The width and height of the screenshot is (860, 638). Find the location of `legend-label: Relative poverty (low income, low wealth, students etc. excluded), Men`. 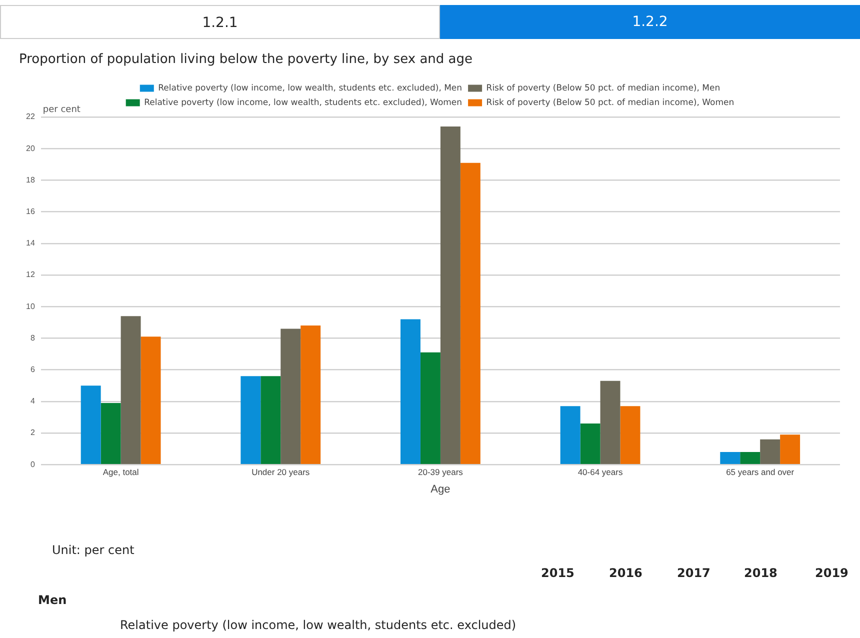

legend-label: Relative poverty (low income, low wealth, students etc. excluded), Men is located at coordinates (310, 88).